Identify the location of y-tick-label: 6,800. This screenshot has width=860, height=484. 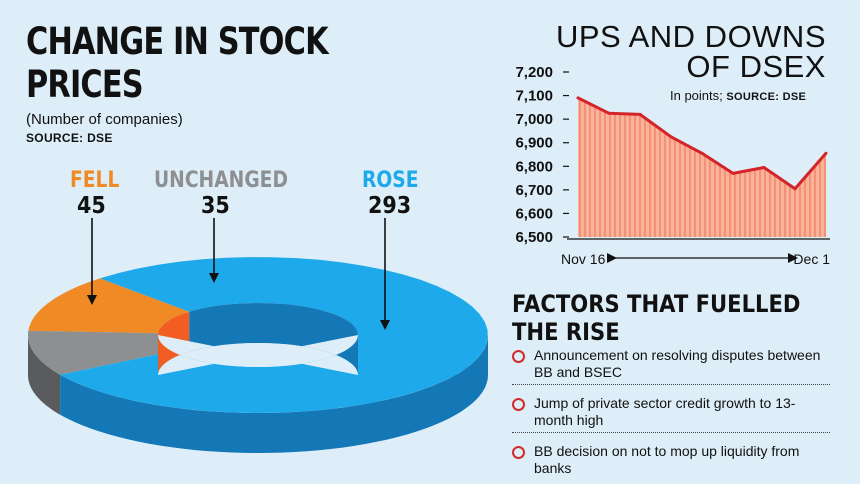
(534, 166).